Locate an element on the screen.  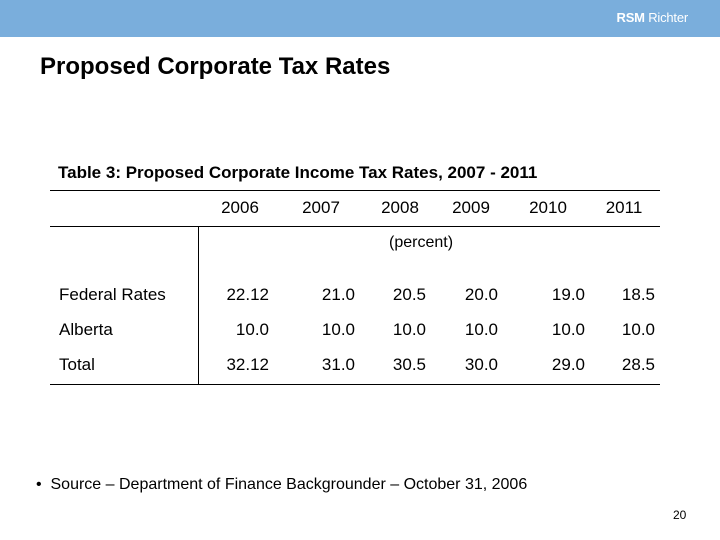
header-bar: RSM Richter is located at coordinates (360, 18).